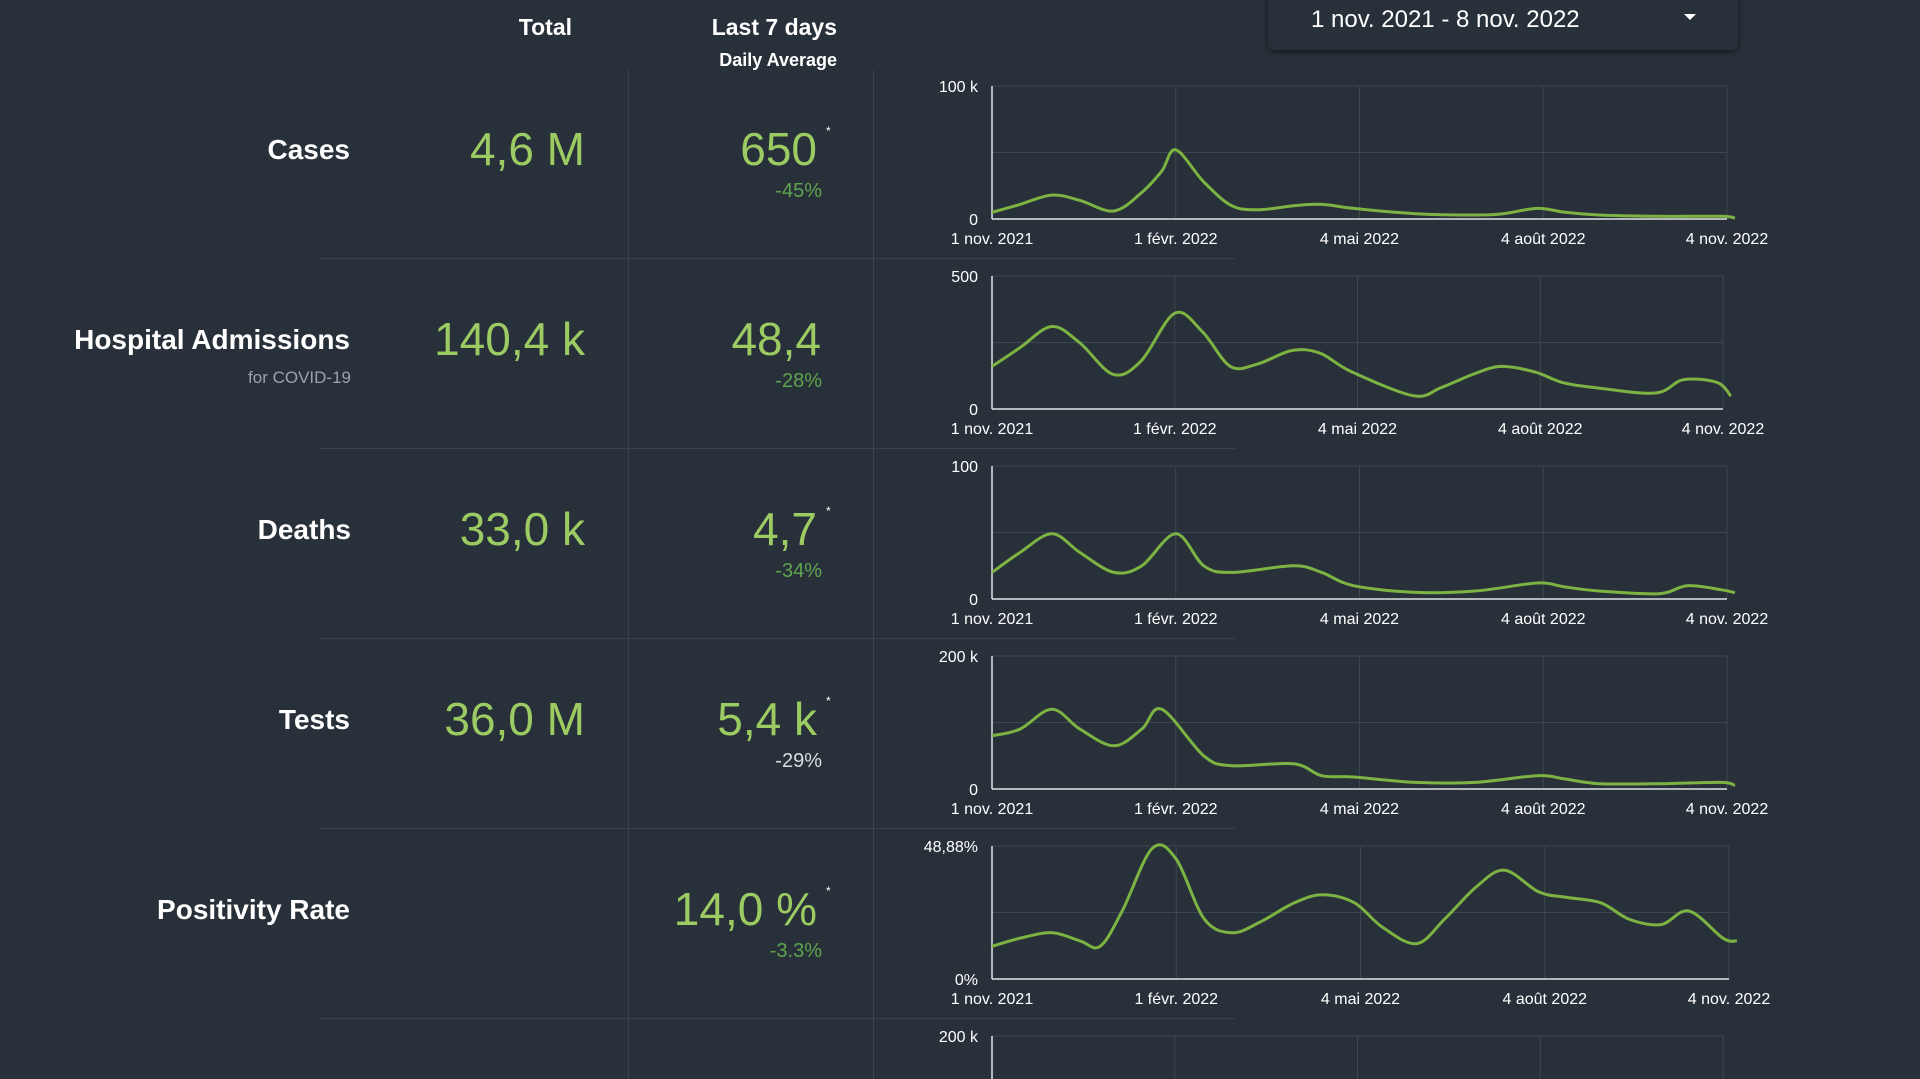 The width and height of the screenshot is (1920, 1079). I want to click on cases-x-tick-label: 4 mai 2022, so click(1359, 239).